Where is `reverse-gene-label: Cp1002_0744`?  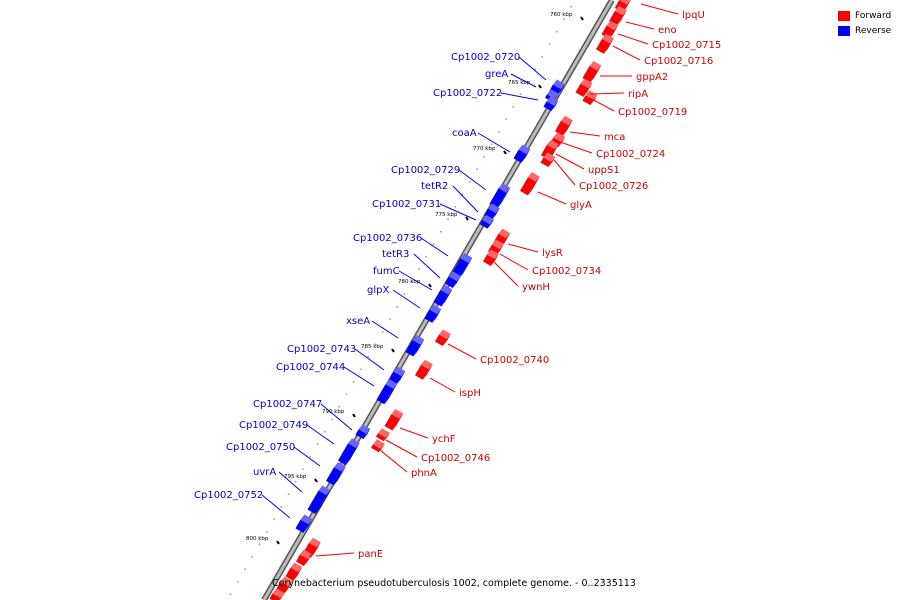
reverse-gene-label: Cp1002_0744 is located at coordinates (310, 367).